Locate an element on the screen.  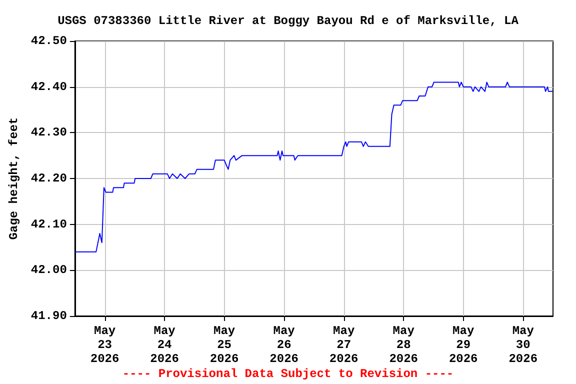
y-tick-label: 42.00 is located at coordinates (48, 270).